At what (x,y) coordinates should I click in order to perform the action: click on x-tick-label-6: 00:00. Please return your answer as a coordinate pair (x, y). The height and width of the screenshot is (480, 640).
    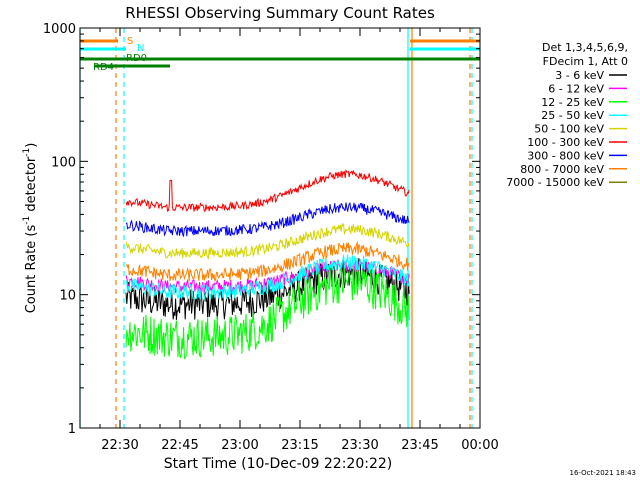
    Looking at the image, I should click on (479, 445).